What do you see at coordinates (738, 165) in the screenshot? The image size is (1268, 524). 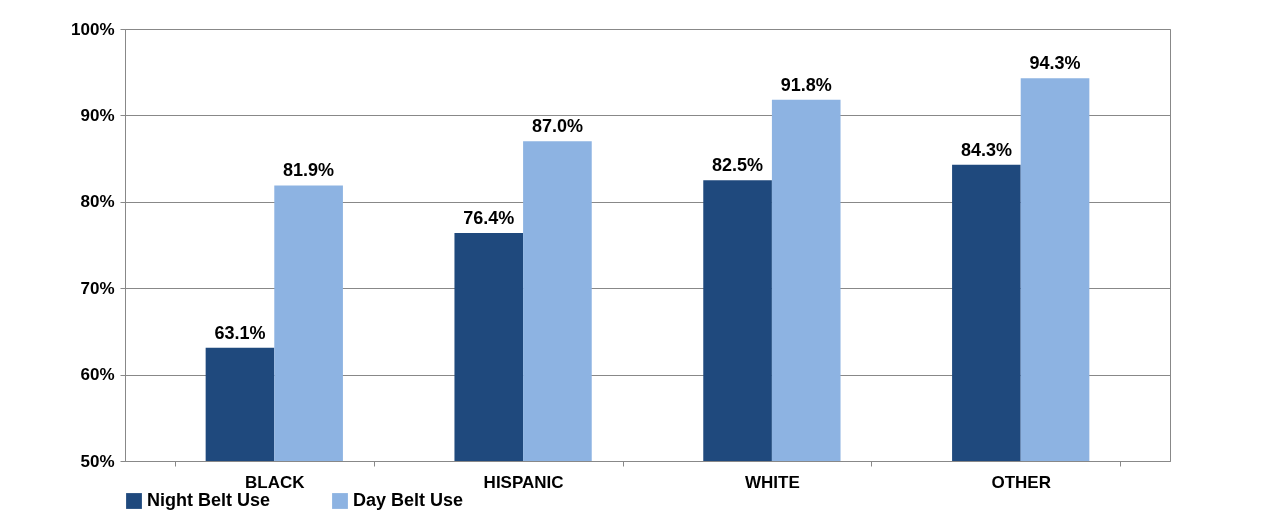 I see `data-label: 82.5%` at bounding box center [738, 165].